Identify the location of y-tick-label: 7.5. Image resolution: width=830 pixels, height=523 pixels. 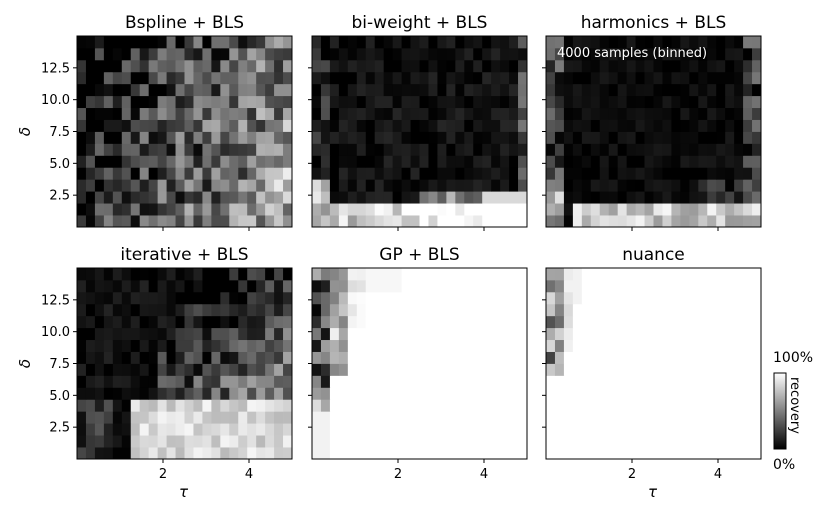
(59, 364).